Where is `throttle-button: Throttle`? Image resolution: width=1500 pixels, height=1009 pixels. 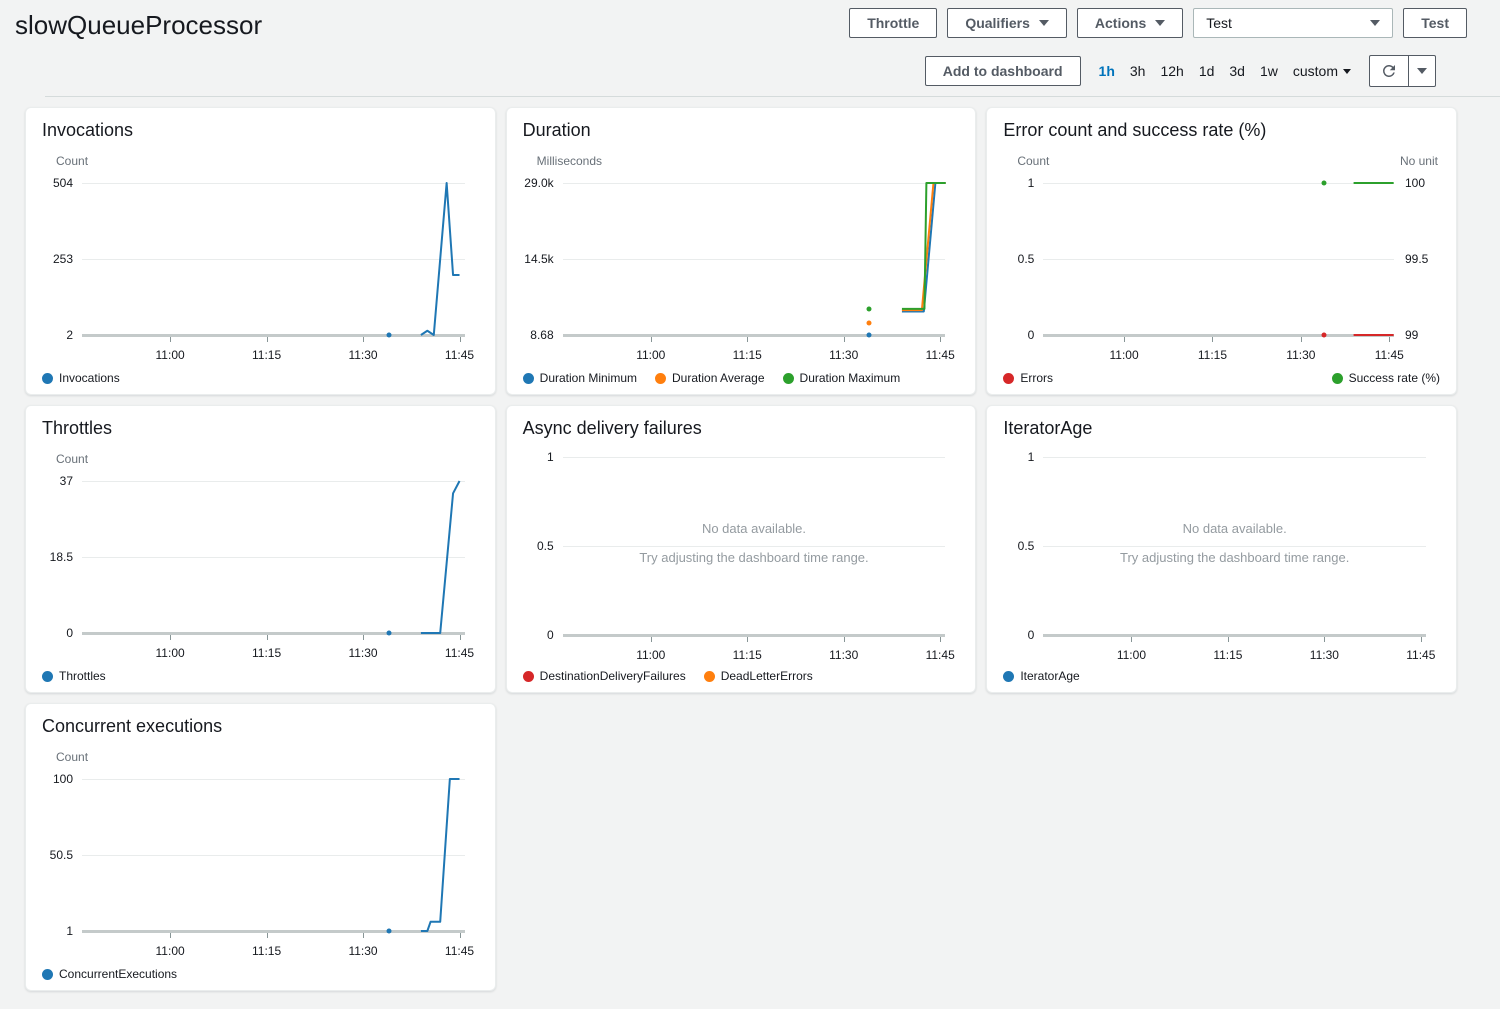 throttle-button: Throttle is located at coordinates (893, 23).